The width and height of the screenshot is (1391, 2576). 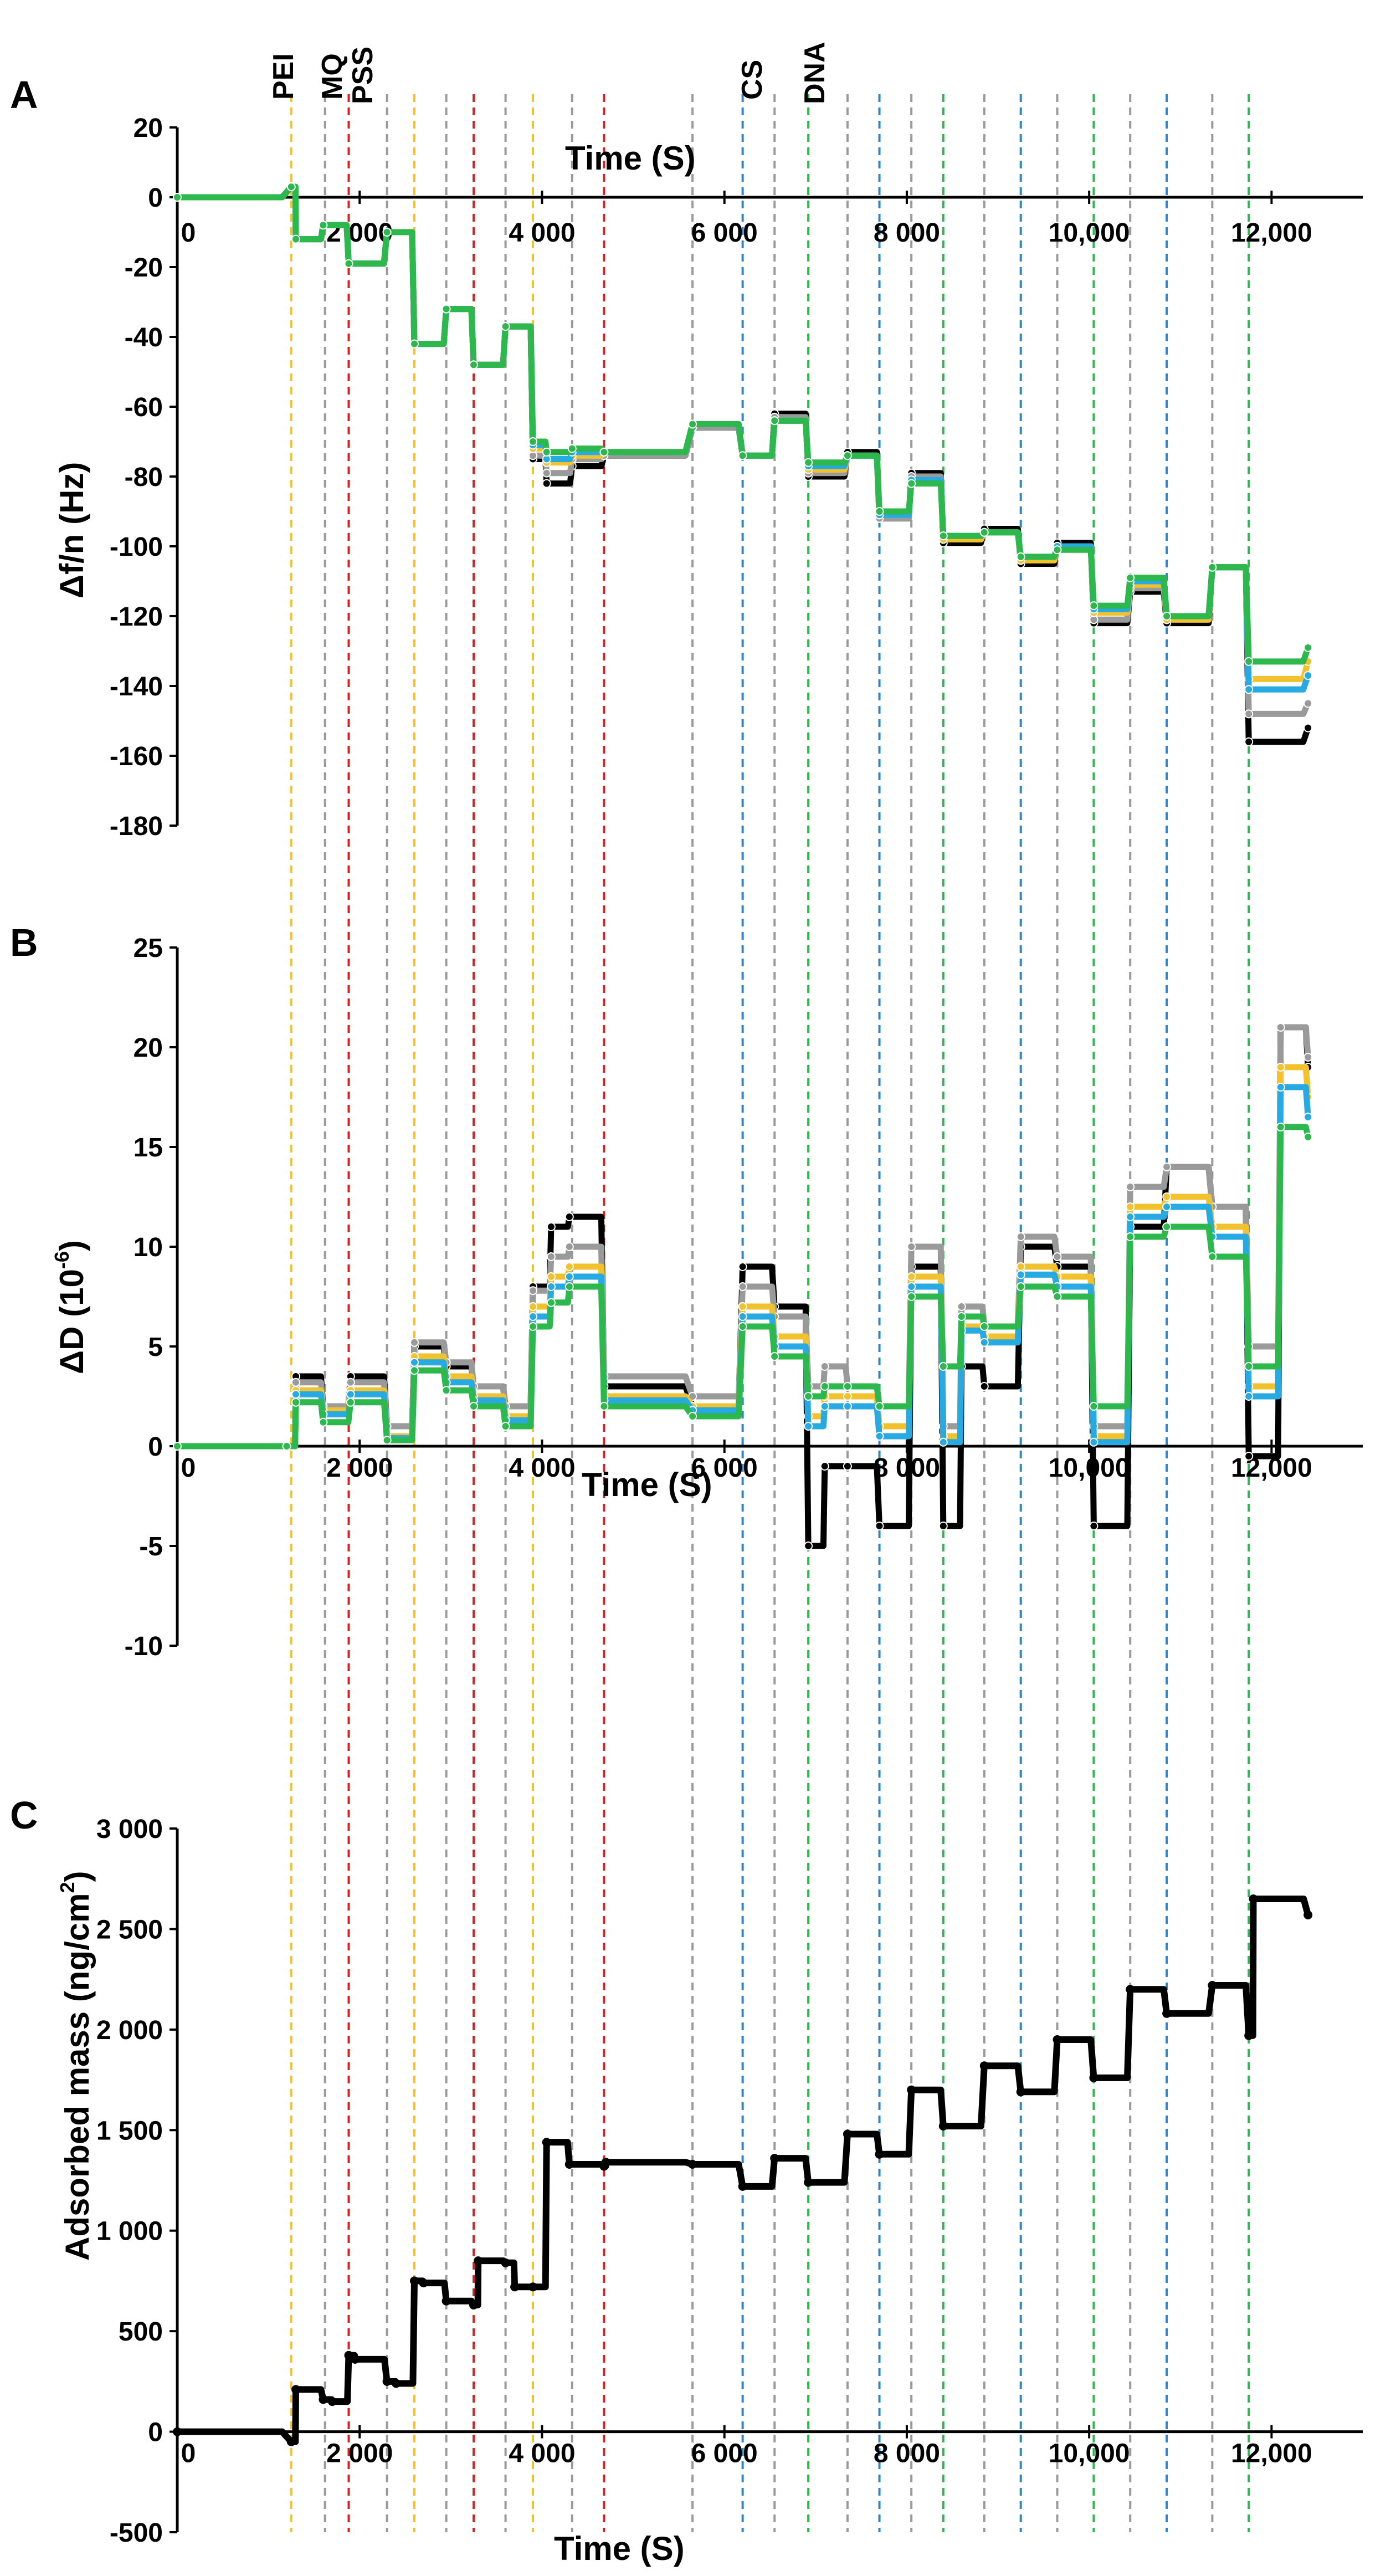 What do you see at coordinates (619, 2548) in the screenshot?
I see `panel-c-x-title: Time (S)` at bounding box center [619, 2548].